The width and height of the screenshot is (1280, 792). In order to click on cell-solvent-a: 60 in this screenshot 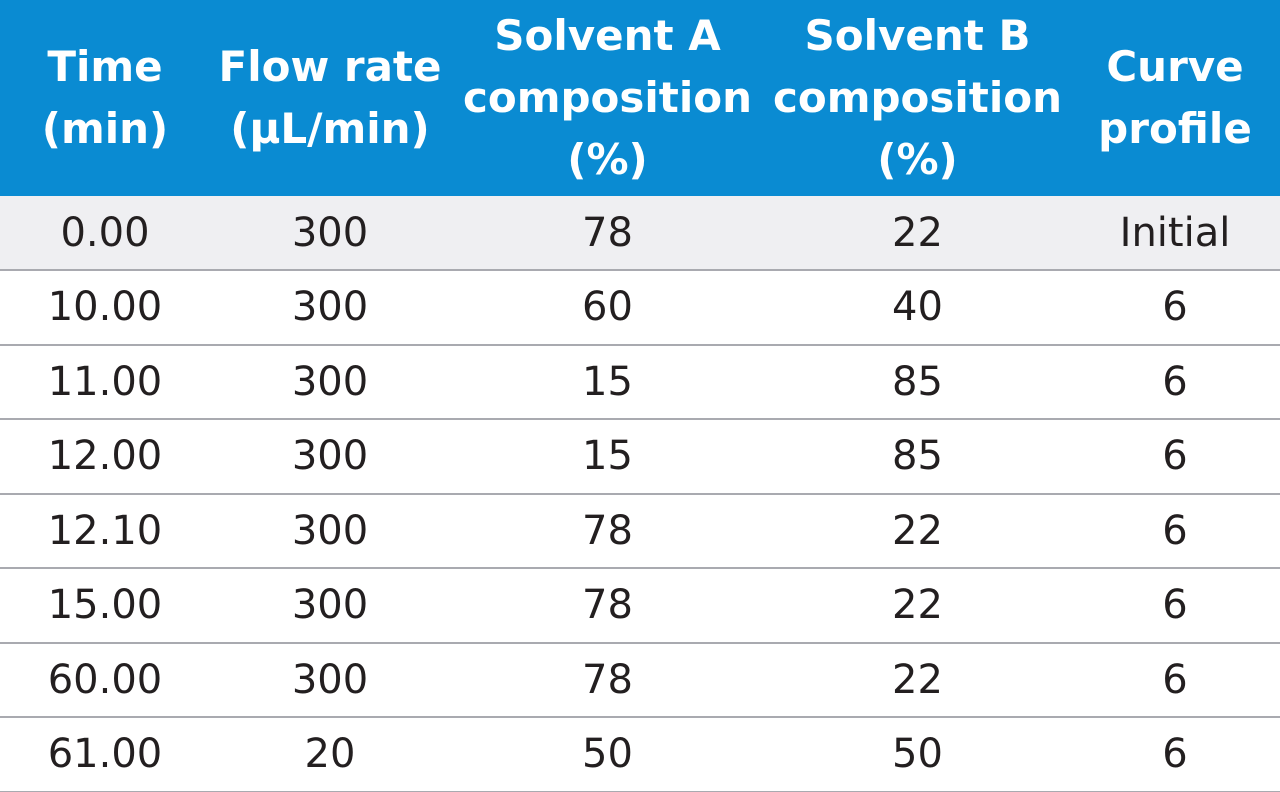, I will do `click(607, 308)`.